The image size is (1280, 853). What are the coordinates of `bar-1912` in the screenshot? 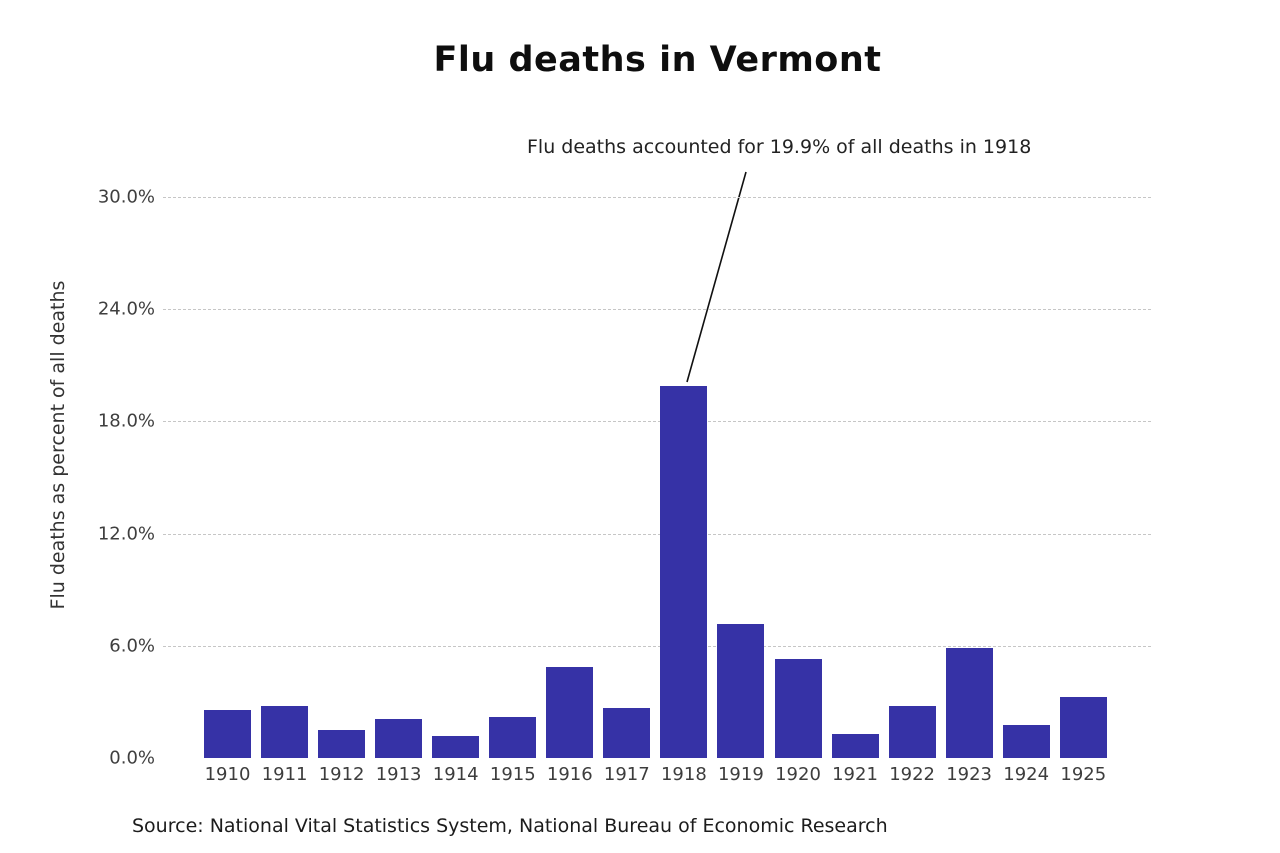 It's located at (342, 744).